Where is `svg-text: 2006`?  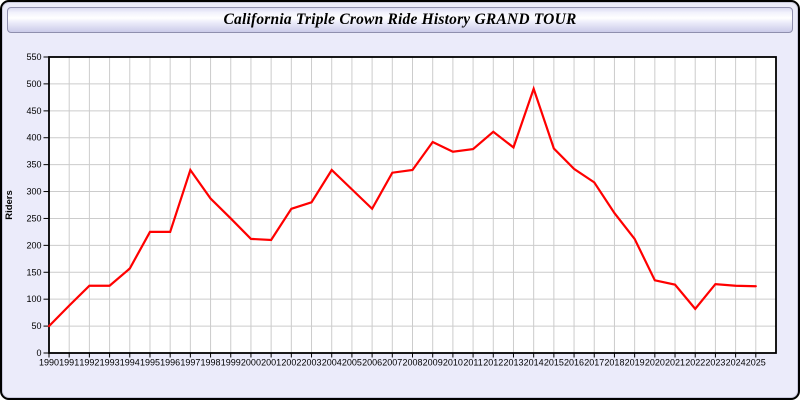 svg-text: 2006 is located at coordinates (372, 363).